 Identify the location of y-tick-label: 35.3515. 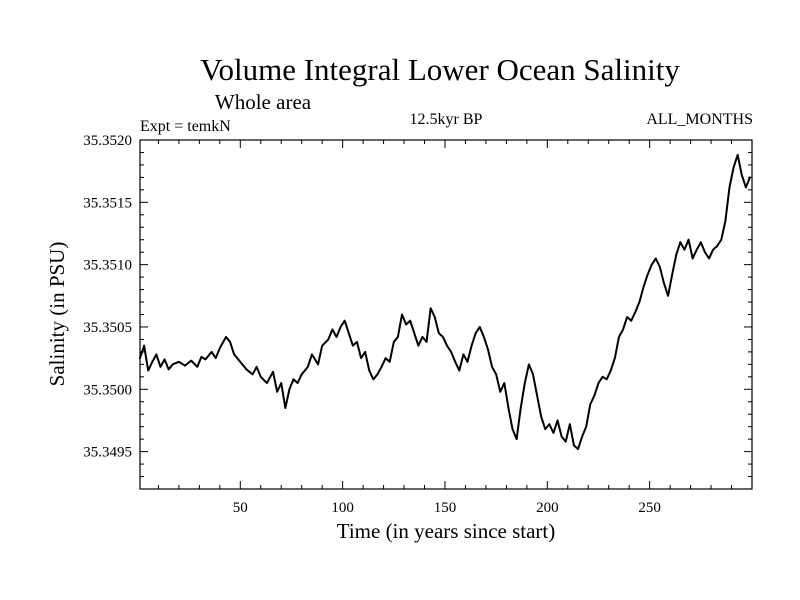
(107, 203).